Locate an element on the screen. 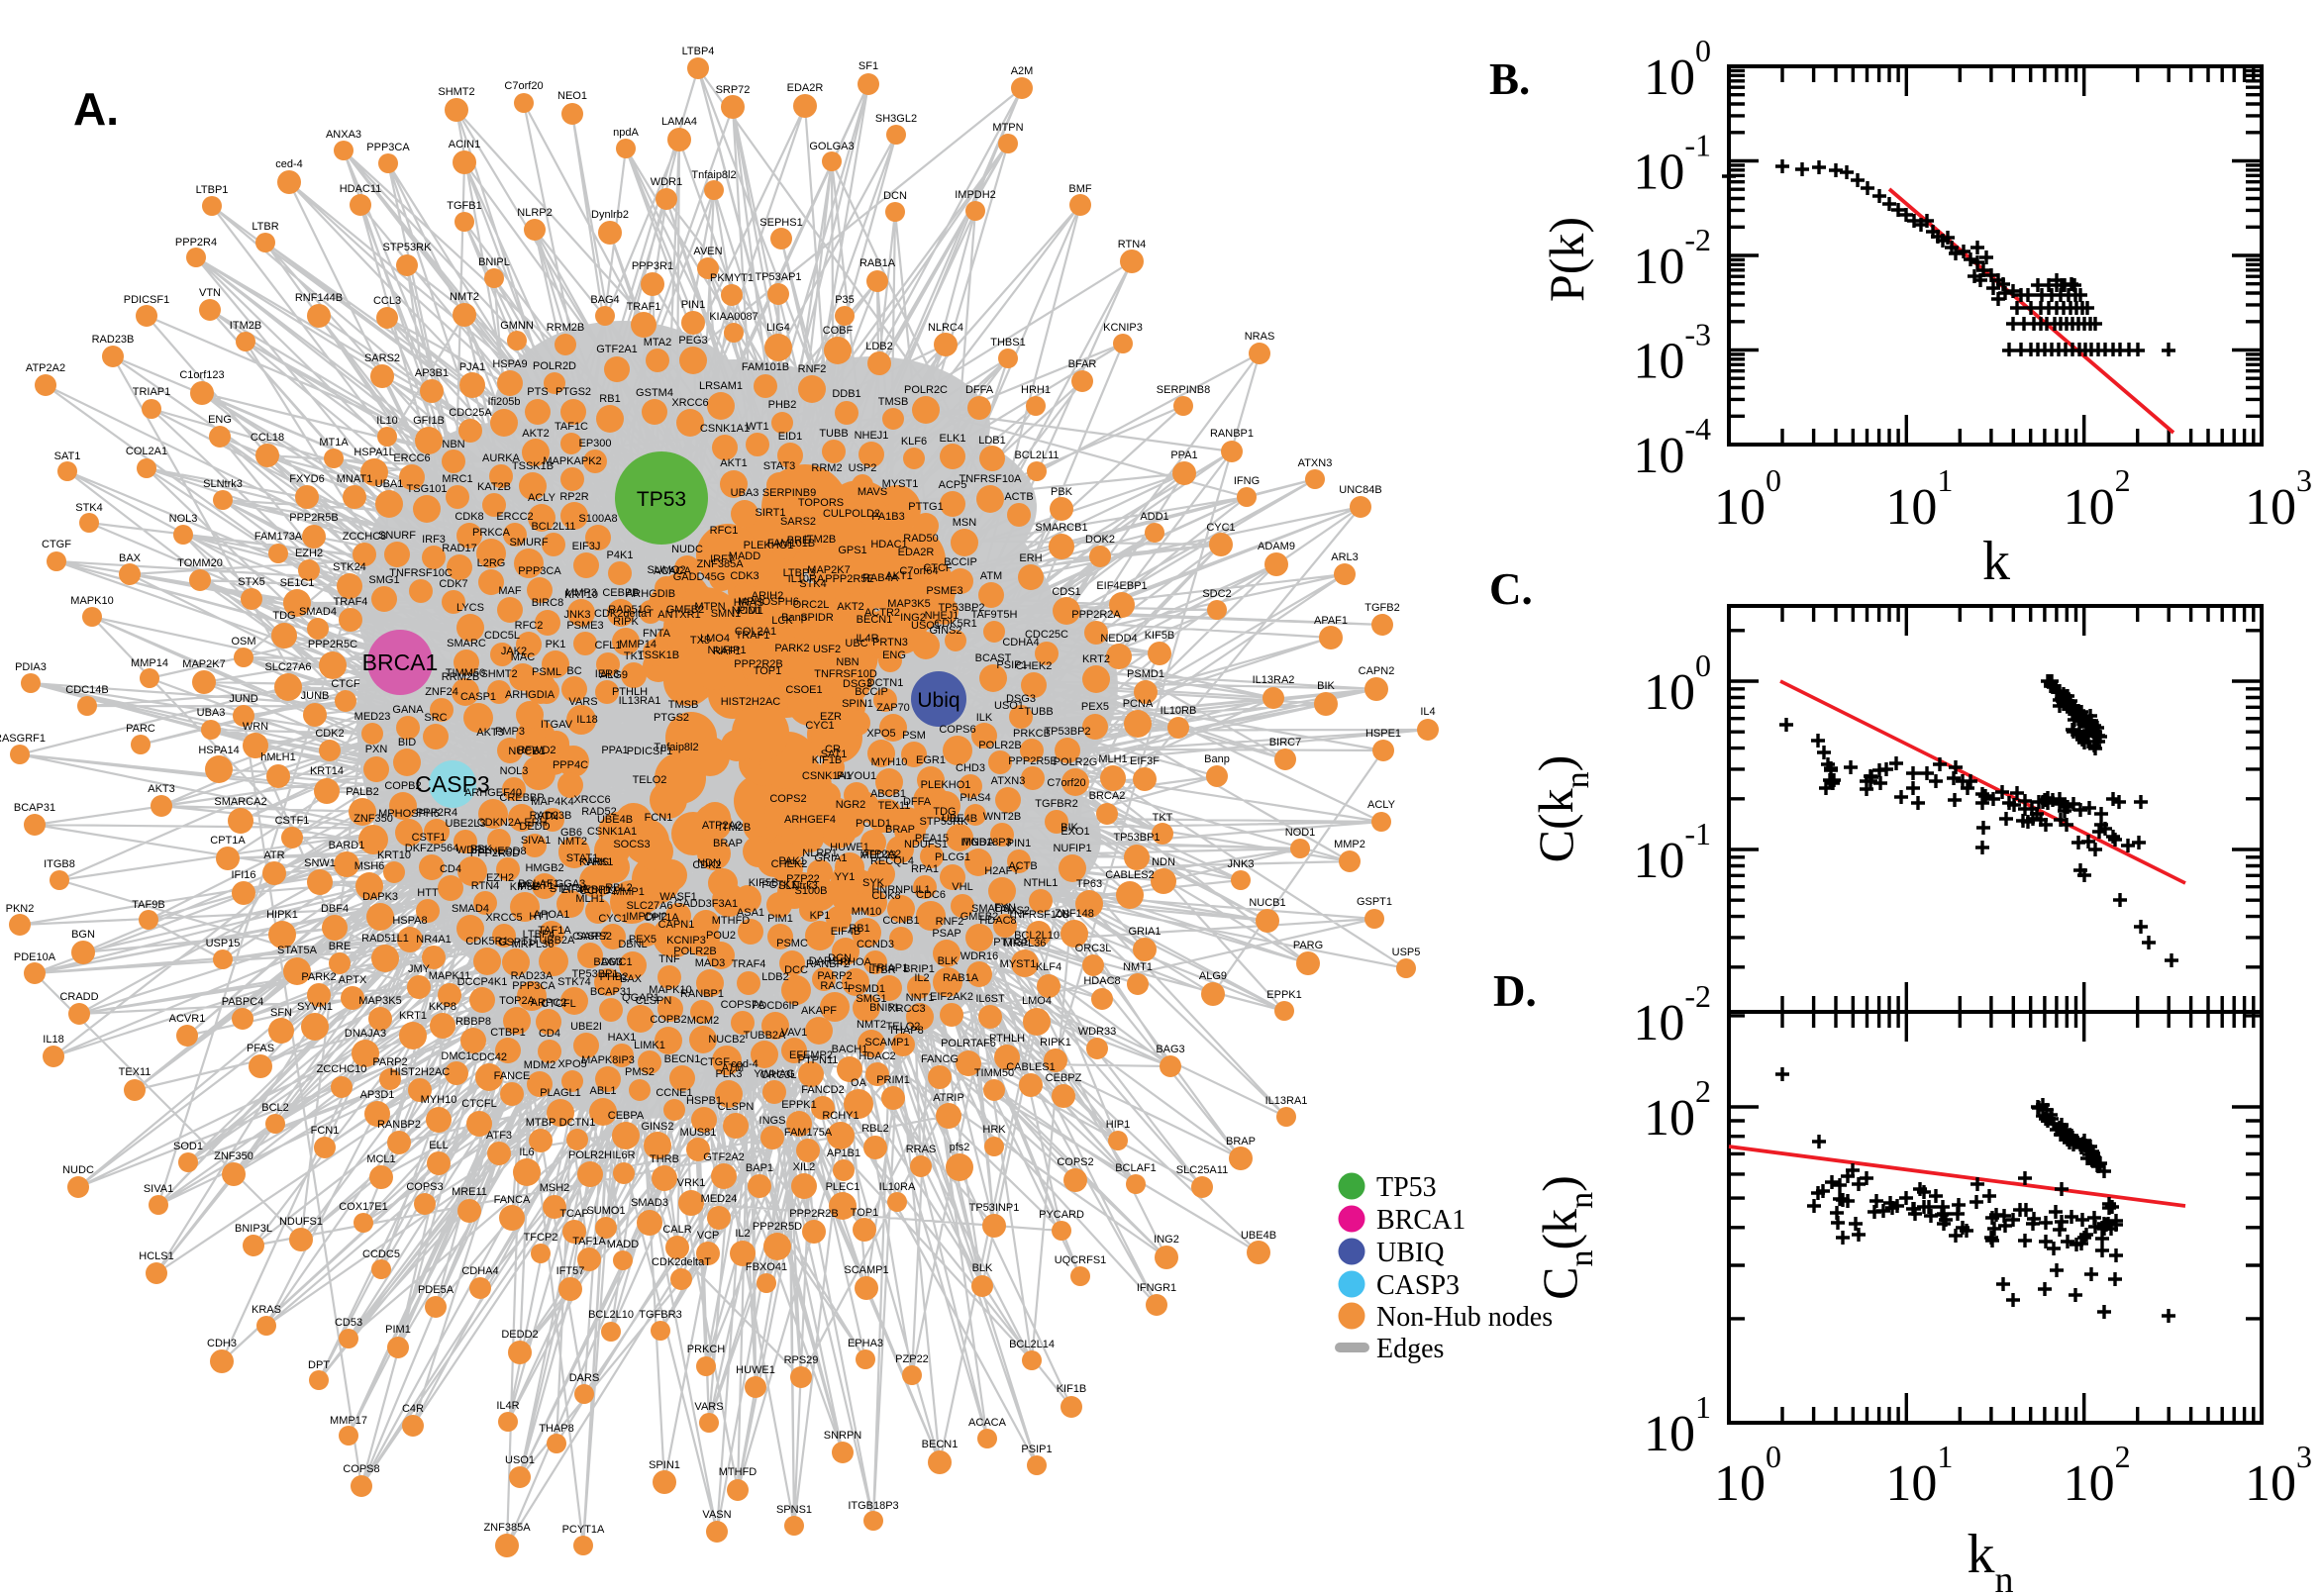 This screenshot has width=2323, height=1596. svg-text: BAG4 is located at coordinates (604, 300).